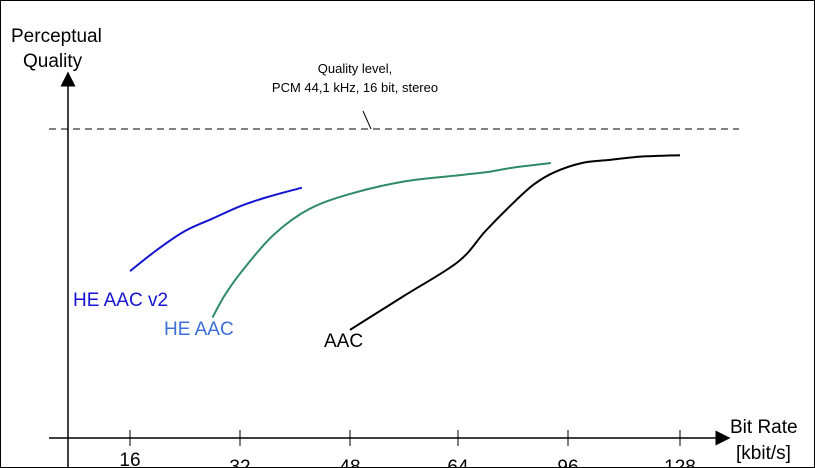 Image resolution: width=815 pixels, height=468 pixels. What do you see at coordinates (56, 36) in the screenshot?
I see `y-axis-title-line1: Perceptual` at bounding box center [56, 36].